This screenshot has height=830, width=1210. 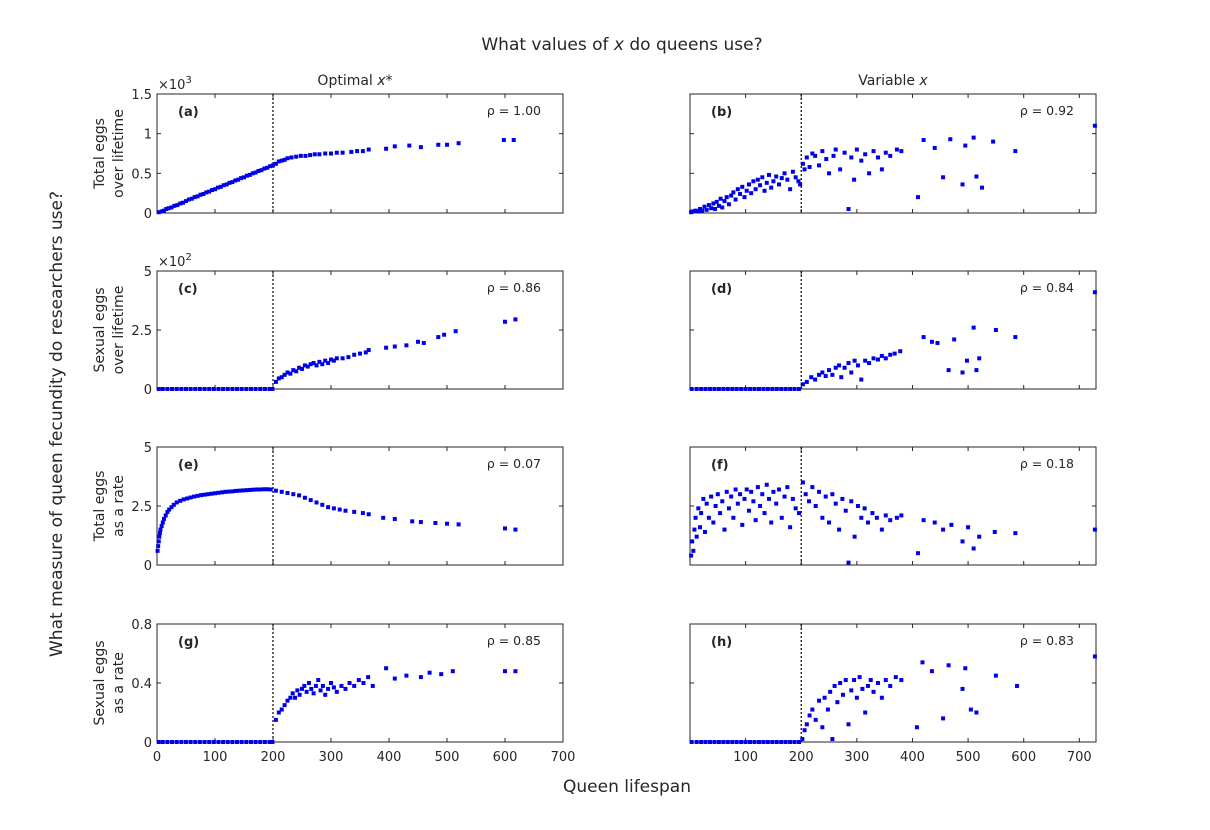 What do you see at coordinates (148, 566) in the screenshot?
I see `ytick-label: 0` at bounding box center [148, 566].